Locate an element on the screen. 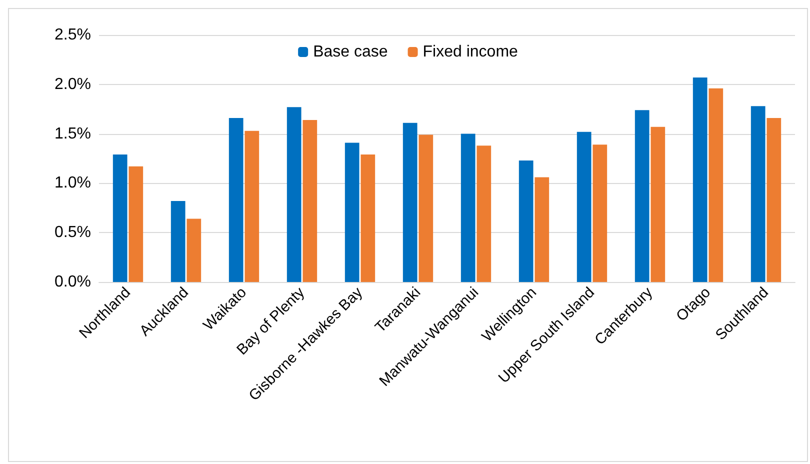  y-tick-label: 0.5% is located at coordinates (72, 233).